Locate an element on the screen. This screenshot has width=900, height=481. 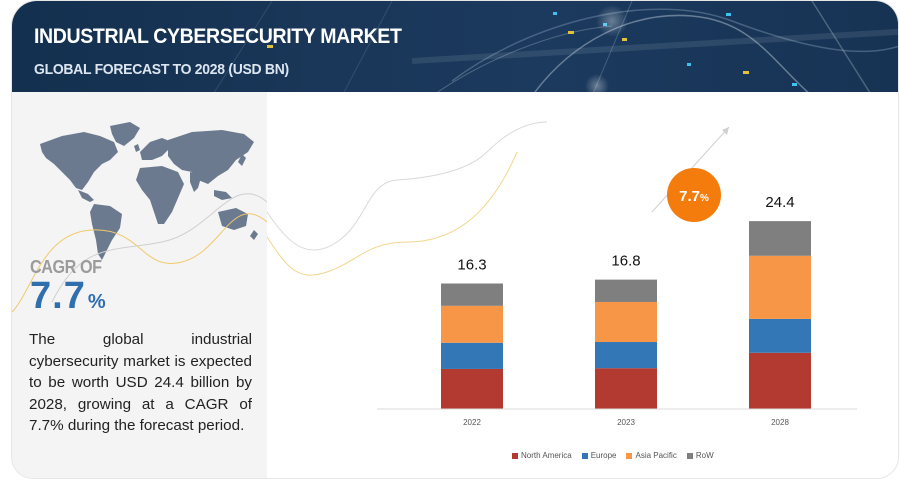
bar-segment-north-america-2028 is located at coordinates (780, 380).